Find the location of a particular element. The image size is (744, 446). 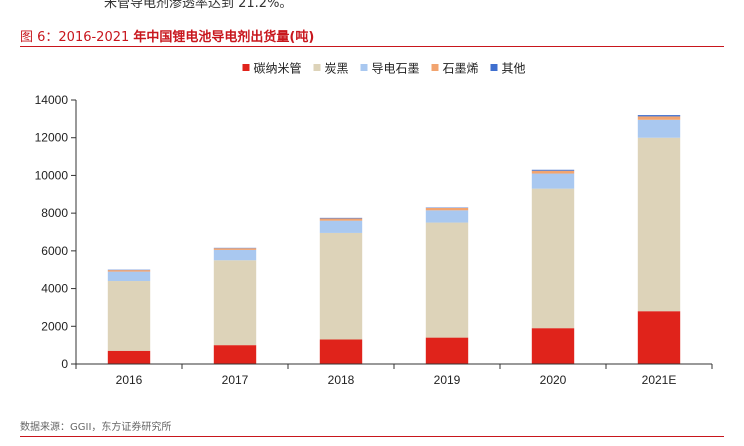

figure-title: 图 6：2016-2021 年中国锂电池导电剂出货量(吨) is located at coordinates (167, 35).